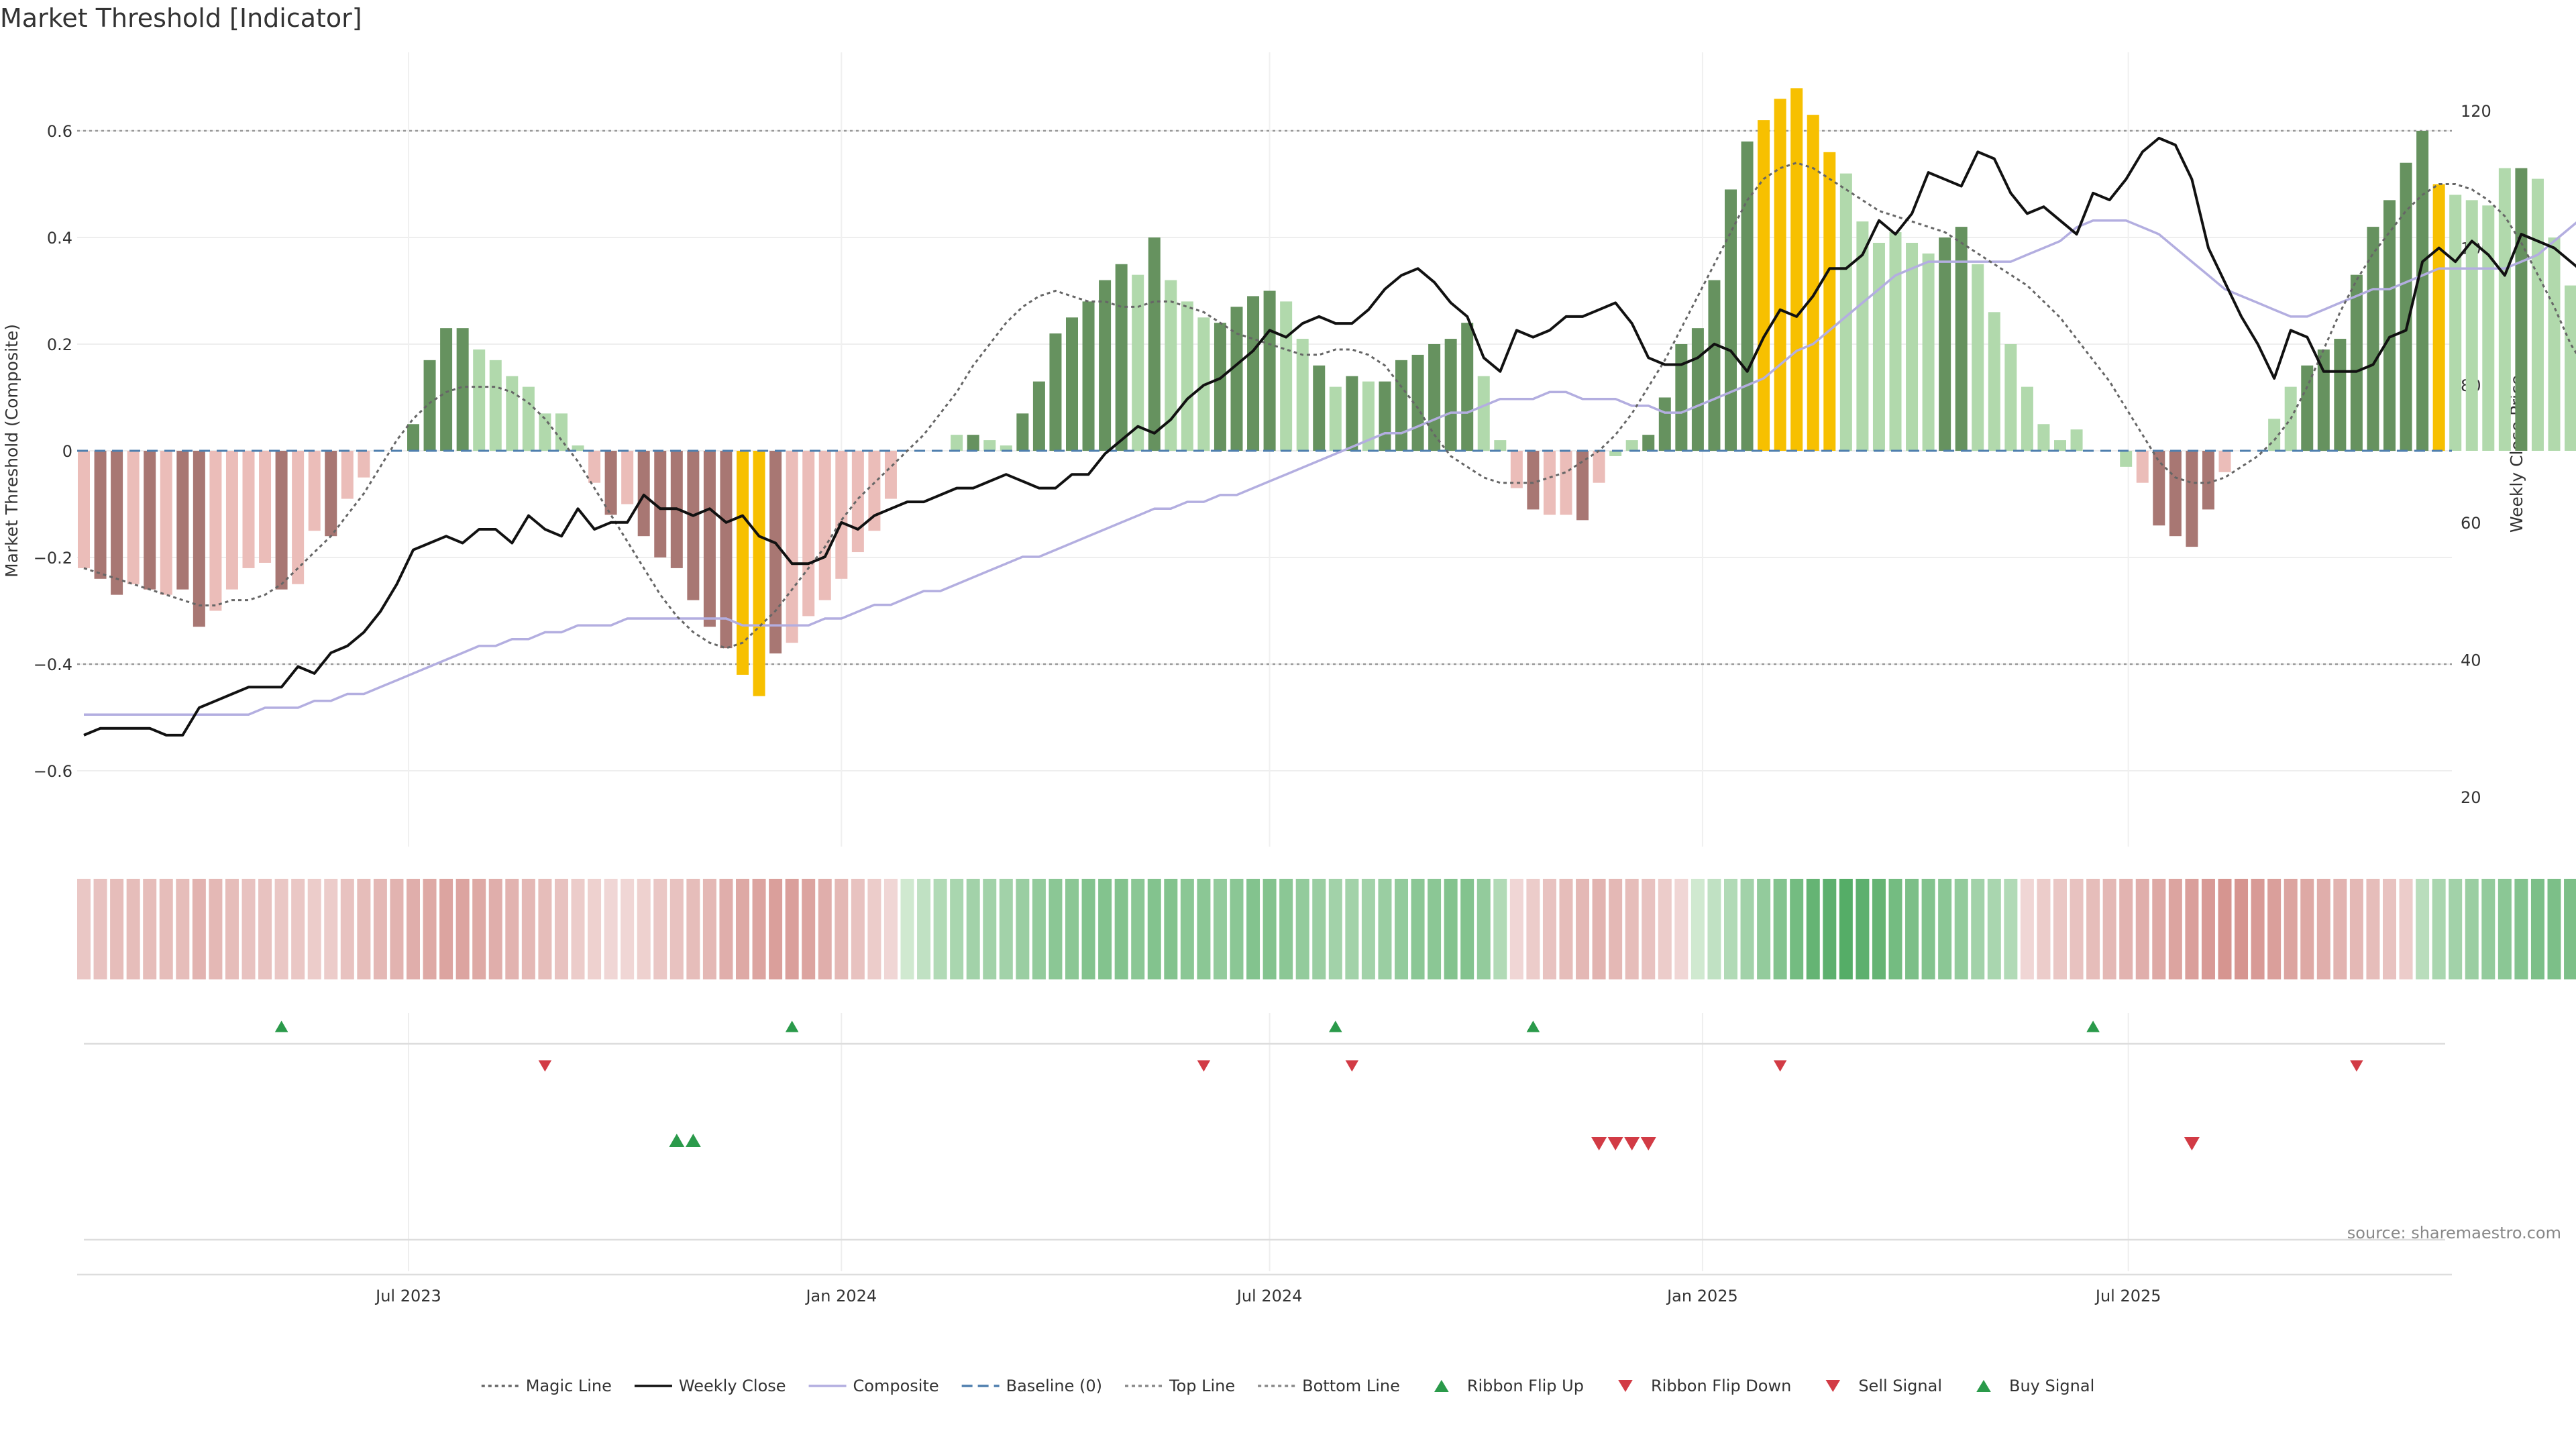 The image size is (2576, 1449). I want to click on legend-label: Weekly Close, so click(732, 1386).